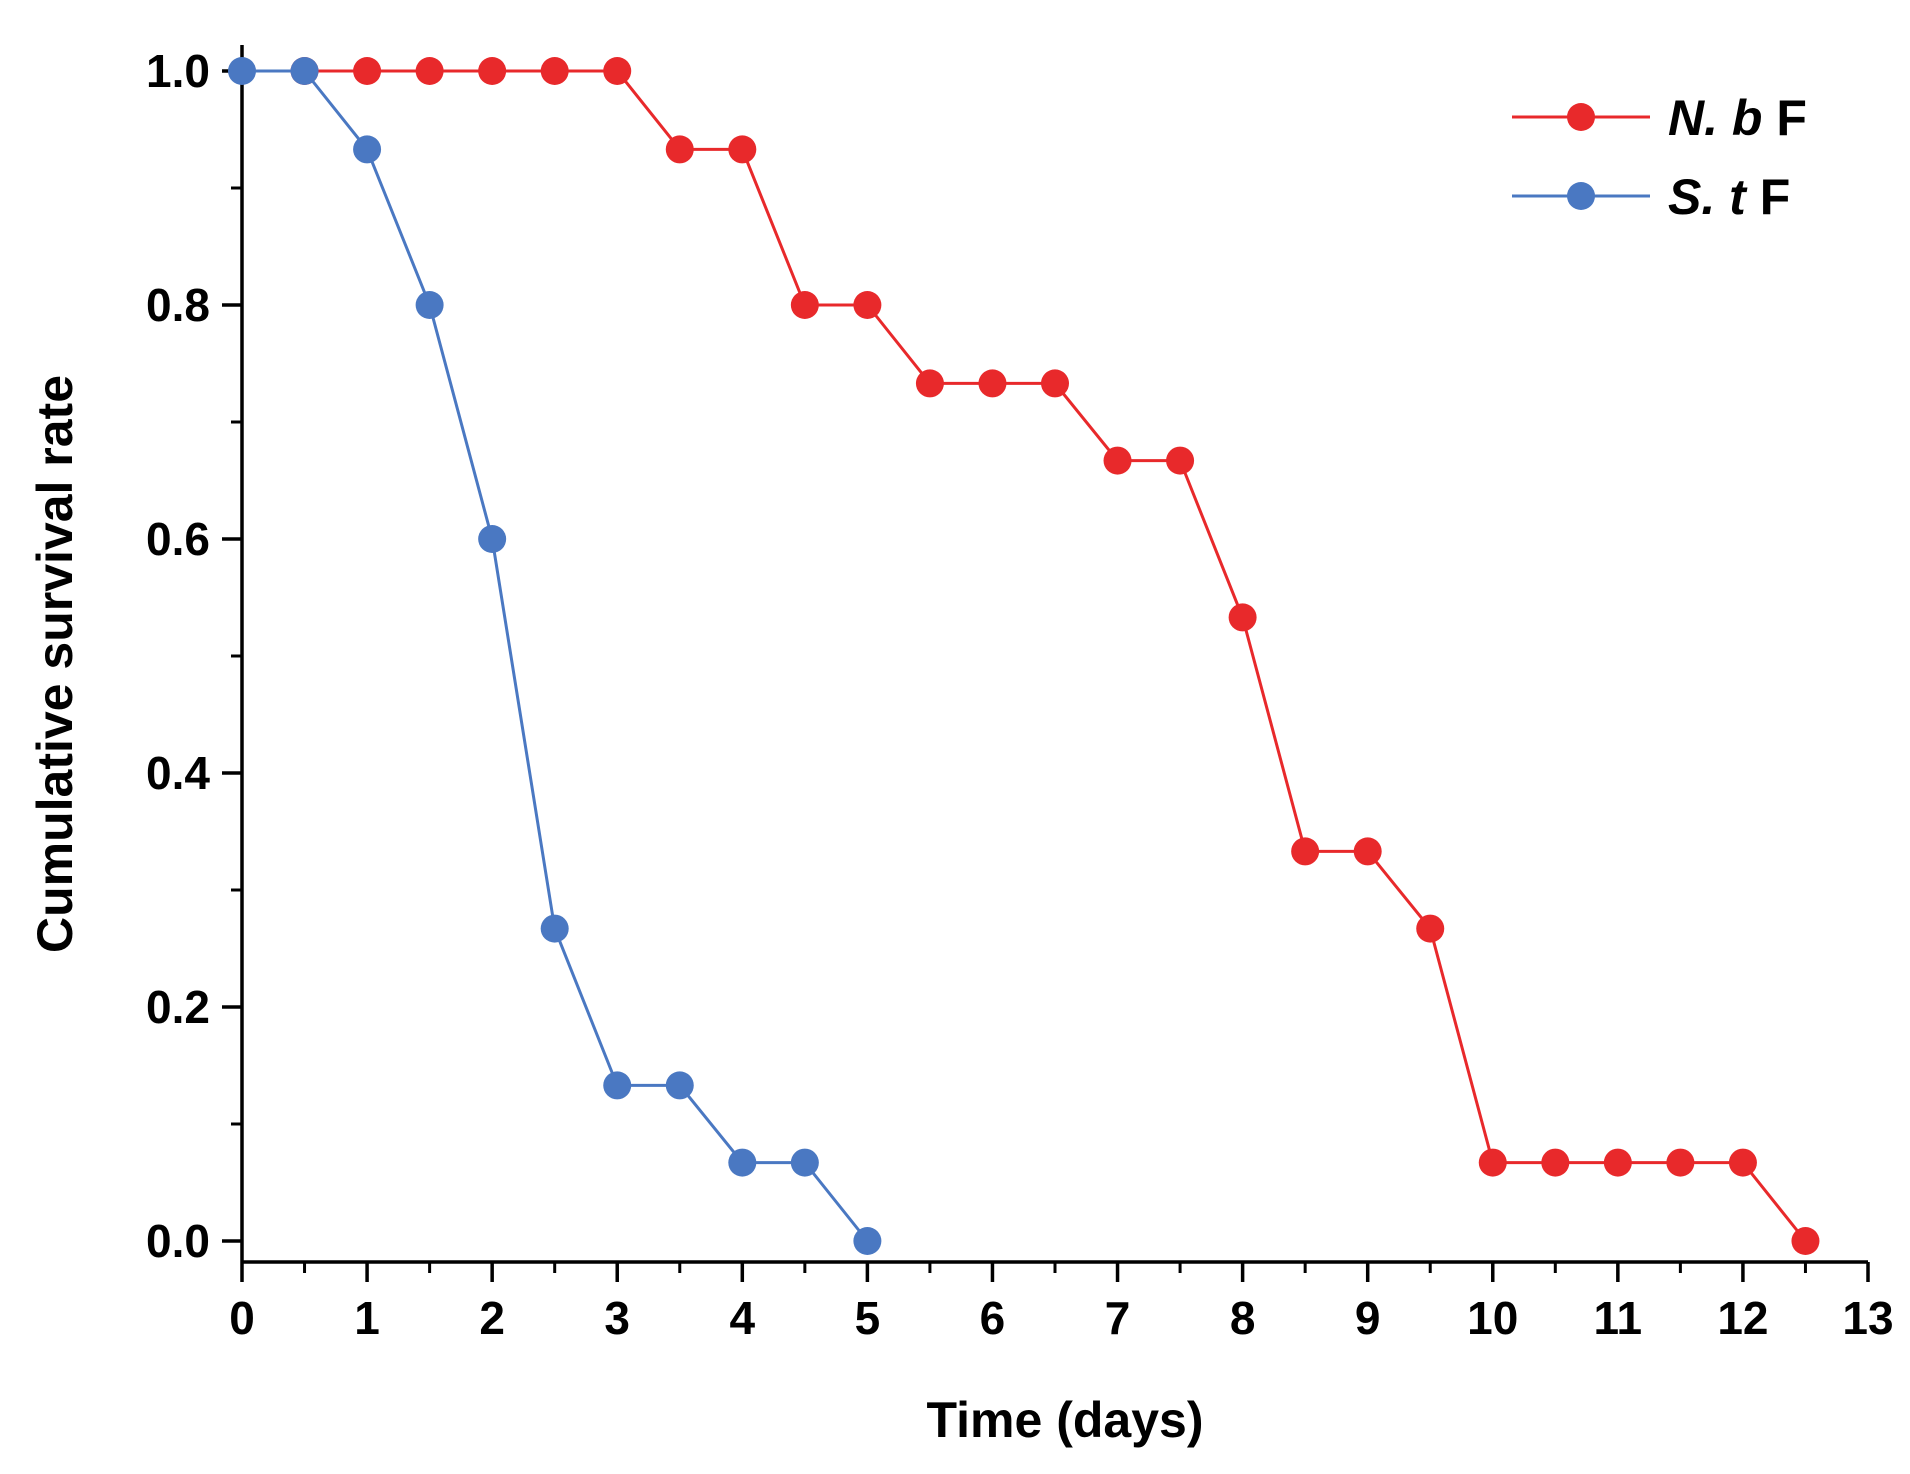 The height and width of the screenshot is (1474, 1910). I want to click on y-tick-label-0.8: 0.8, so click(178, 305).